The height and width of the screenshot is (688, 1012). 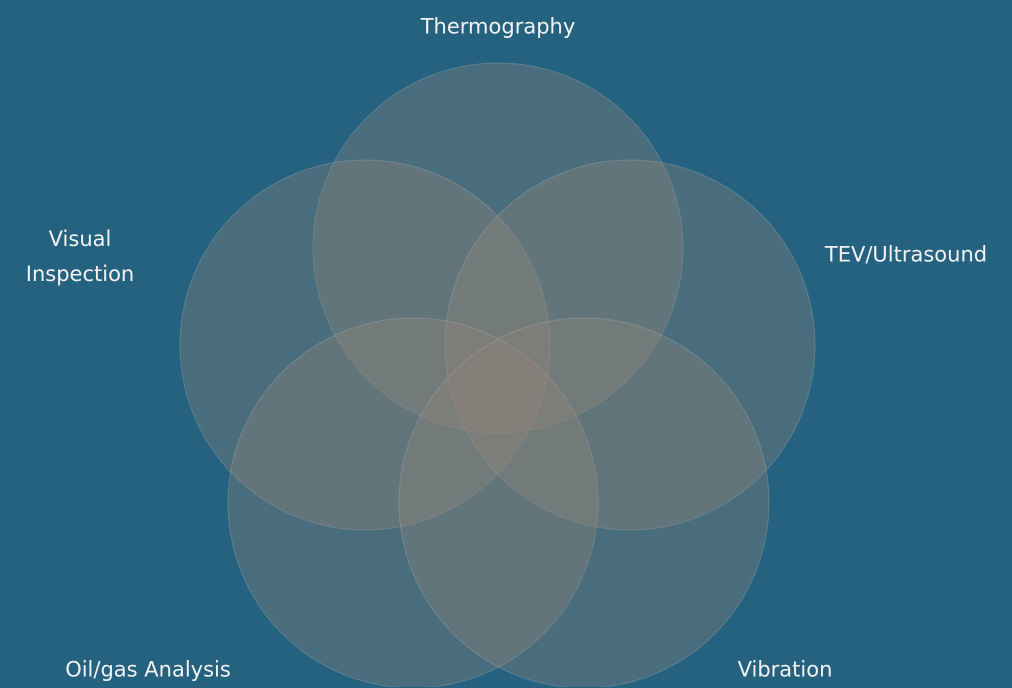 What do you see at coordinates (785, 669) in the screenshot?
I see `circle-label: Vibration` at bounding box center [785, 669].